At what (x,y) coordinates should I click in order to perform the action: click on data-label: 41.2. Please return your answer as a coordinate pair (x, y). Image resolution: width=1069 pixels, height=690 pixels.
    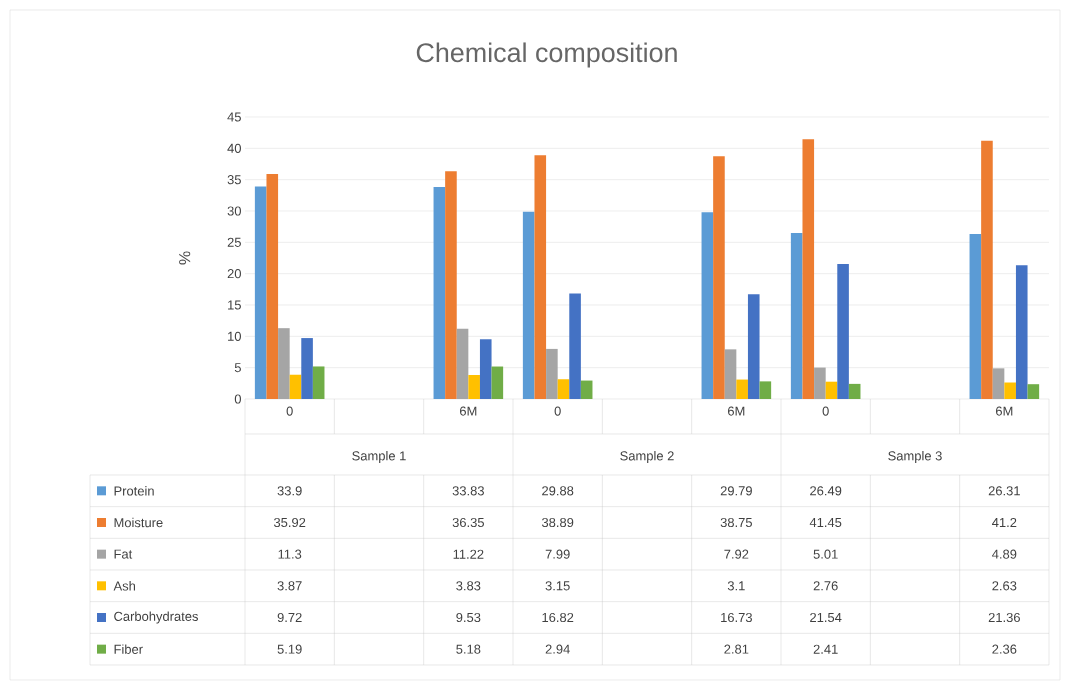
    Looking at the image, I should click on (1004, 522).